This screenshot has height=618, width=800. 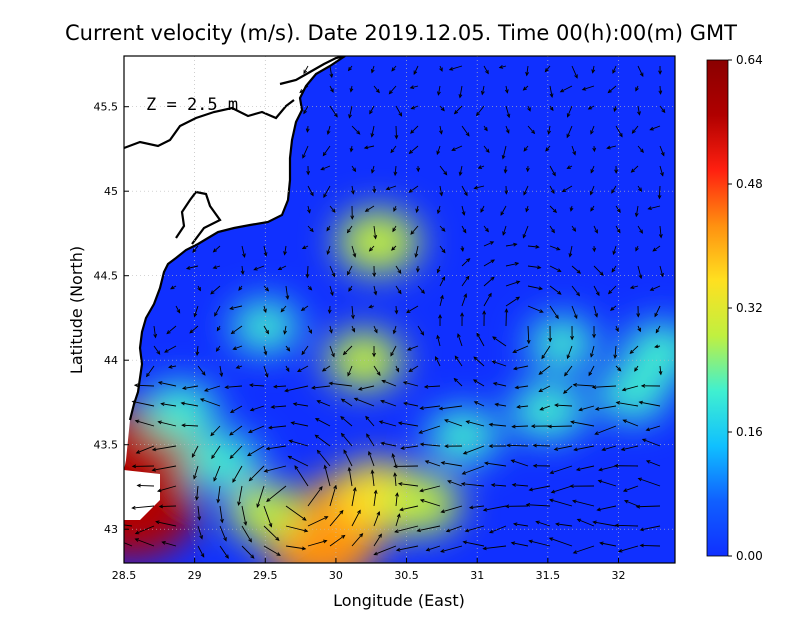 What do you see at coordinates (548, 575) in the screenshot?
I see `x-tick-label: 31.5` at bounding box center [548, 575].